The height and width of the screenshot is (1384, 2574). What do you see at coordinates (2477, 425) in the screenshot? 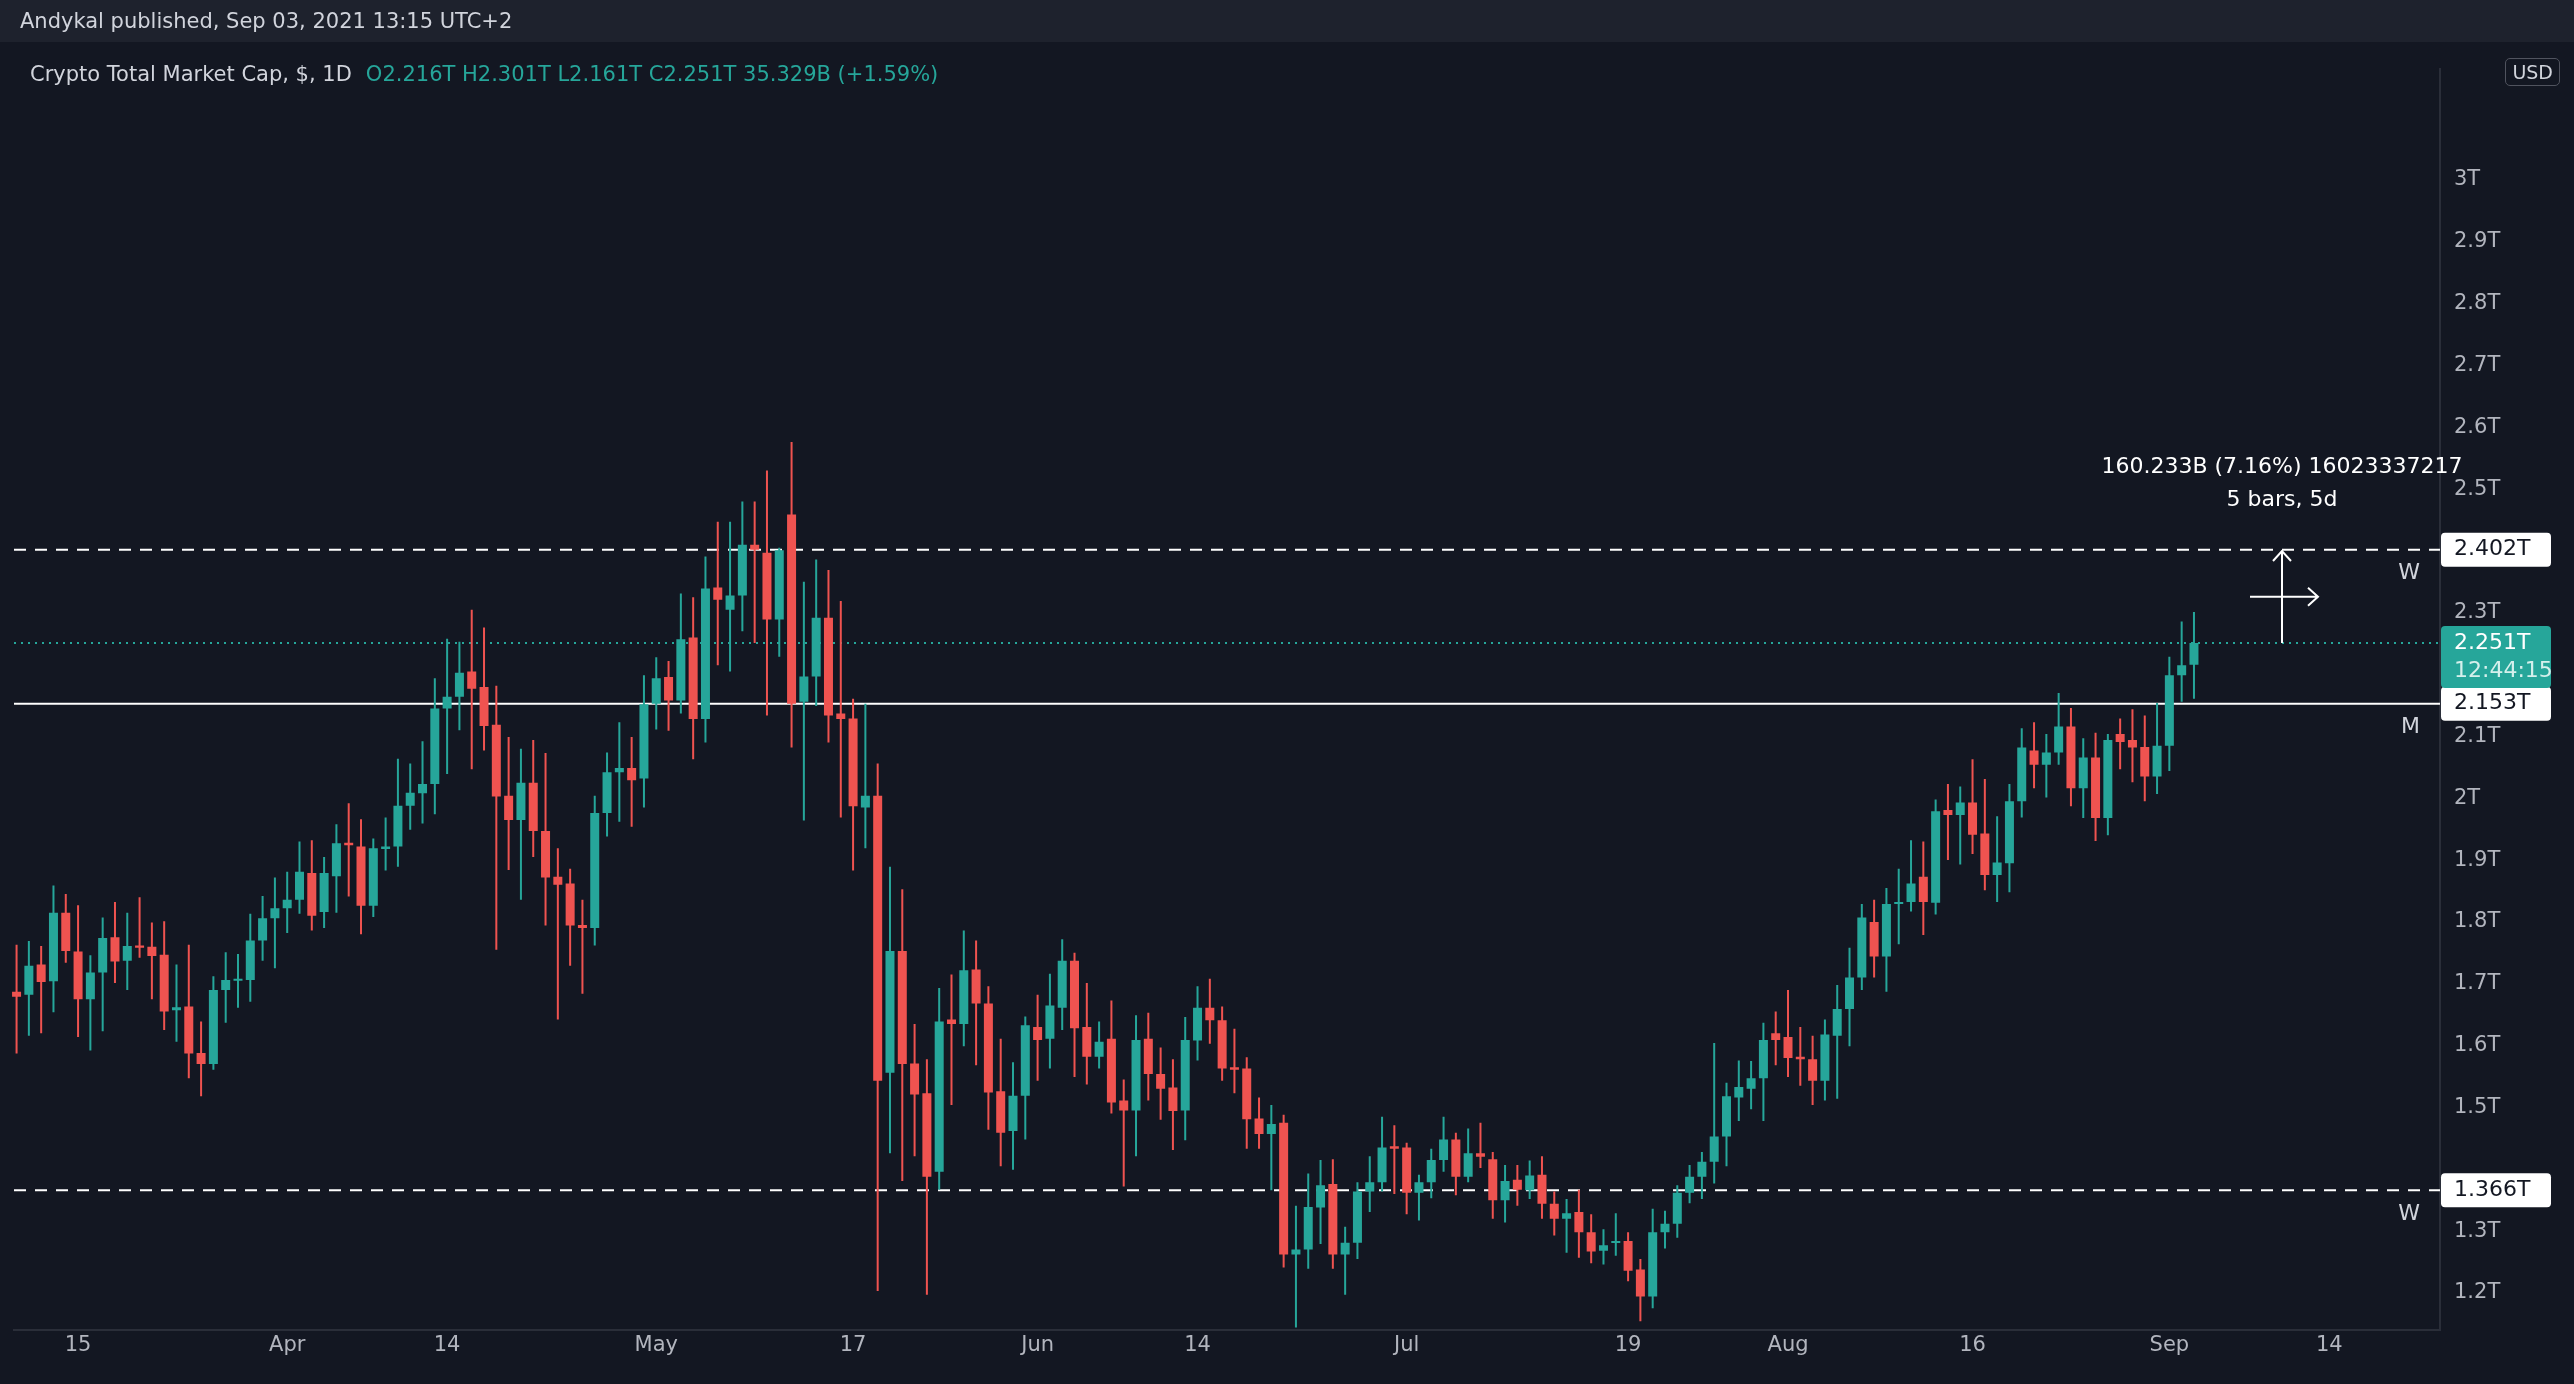
I see `y-tick-label: 2.6T` at bounding box center [2477, 425].